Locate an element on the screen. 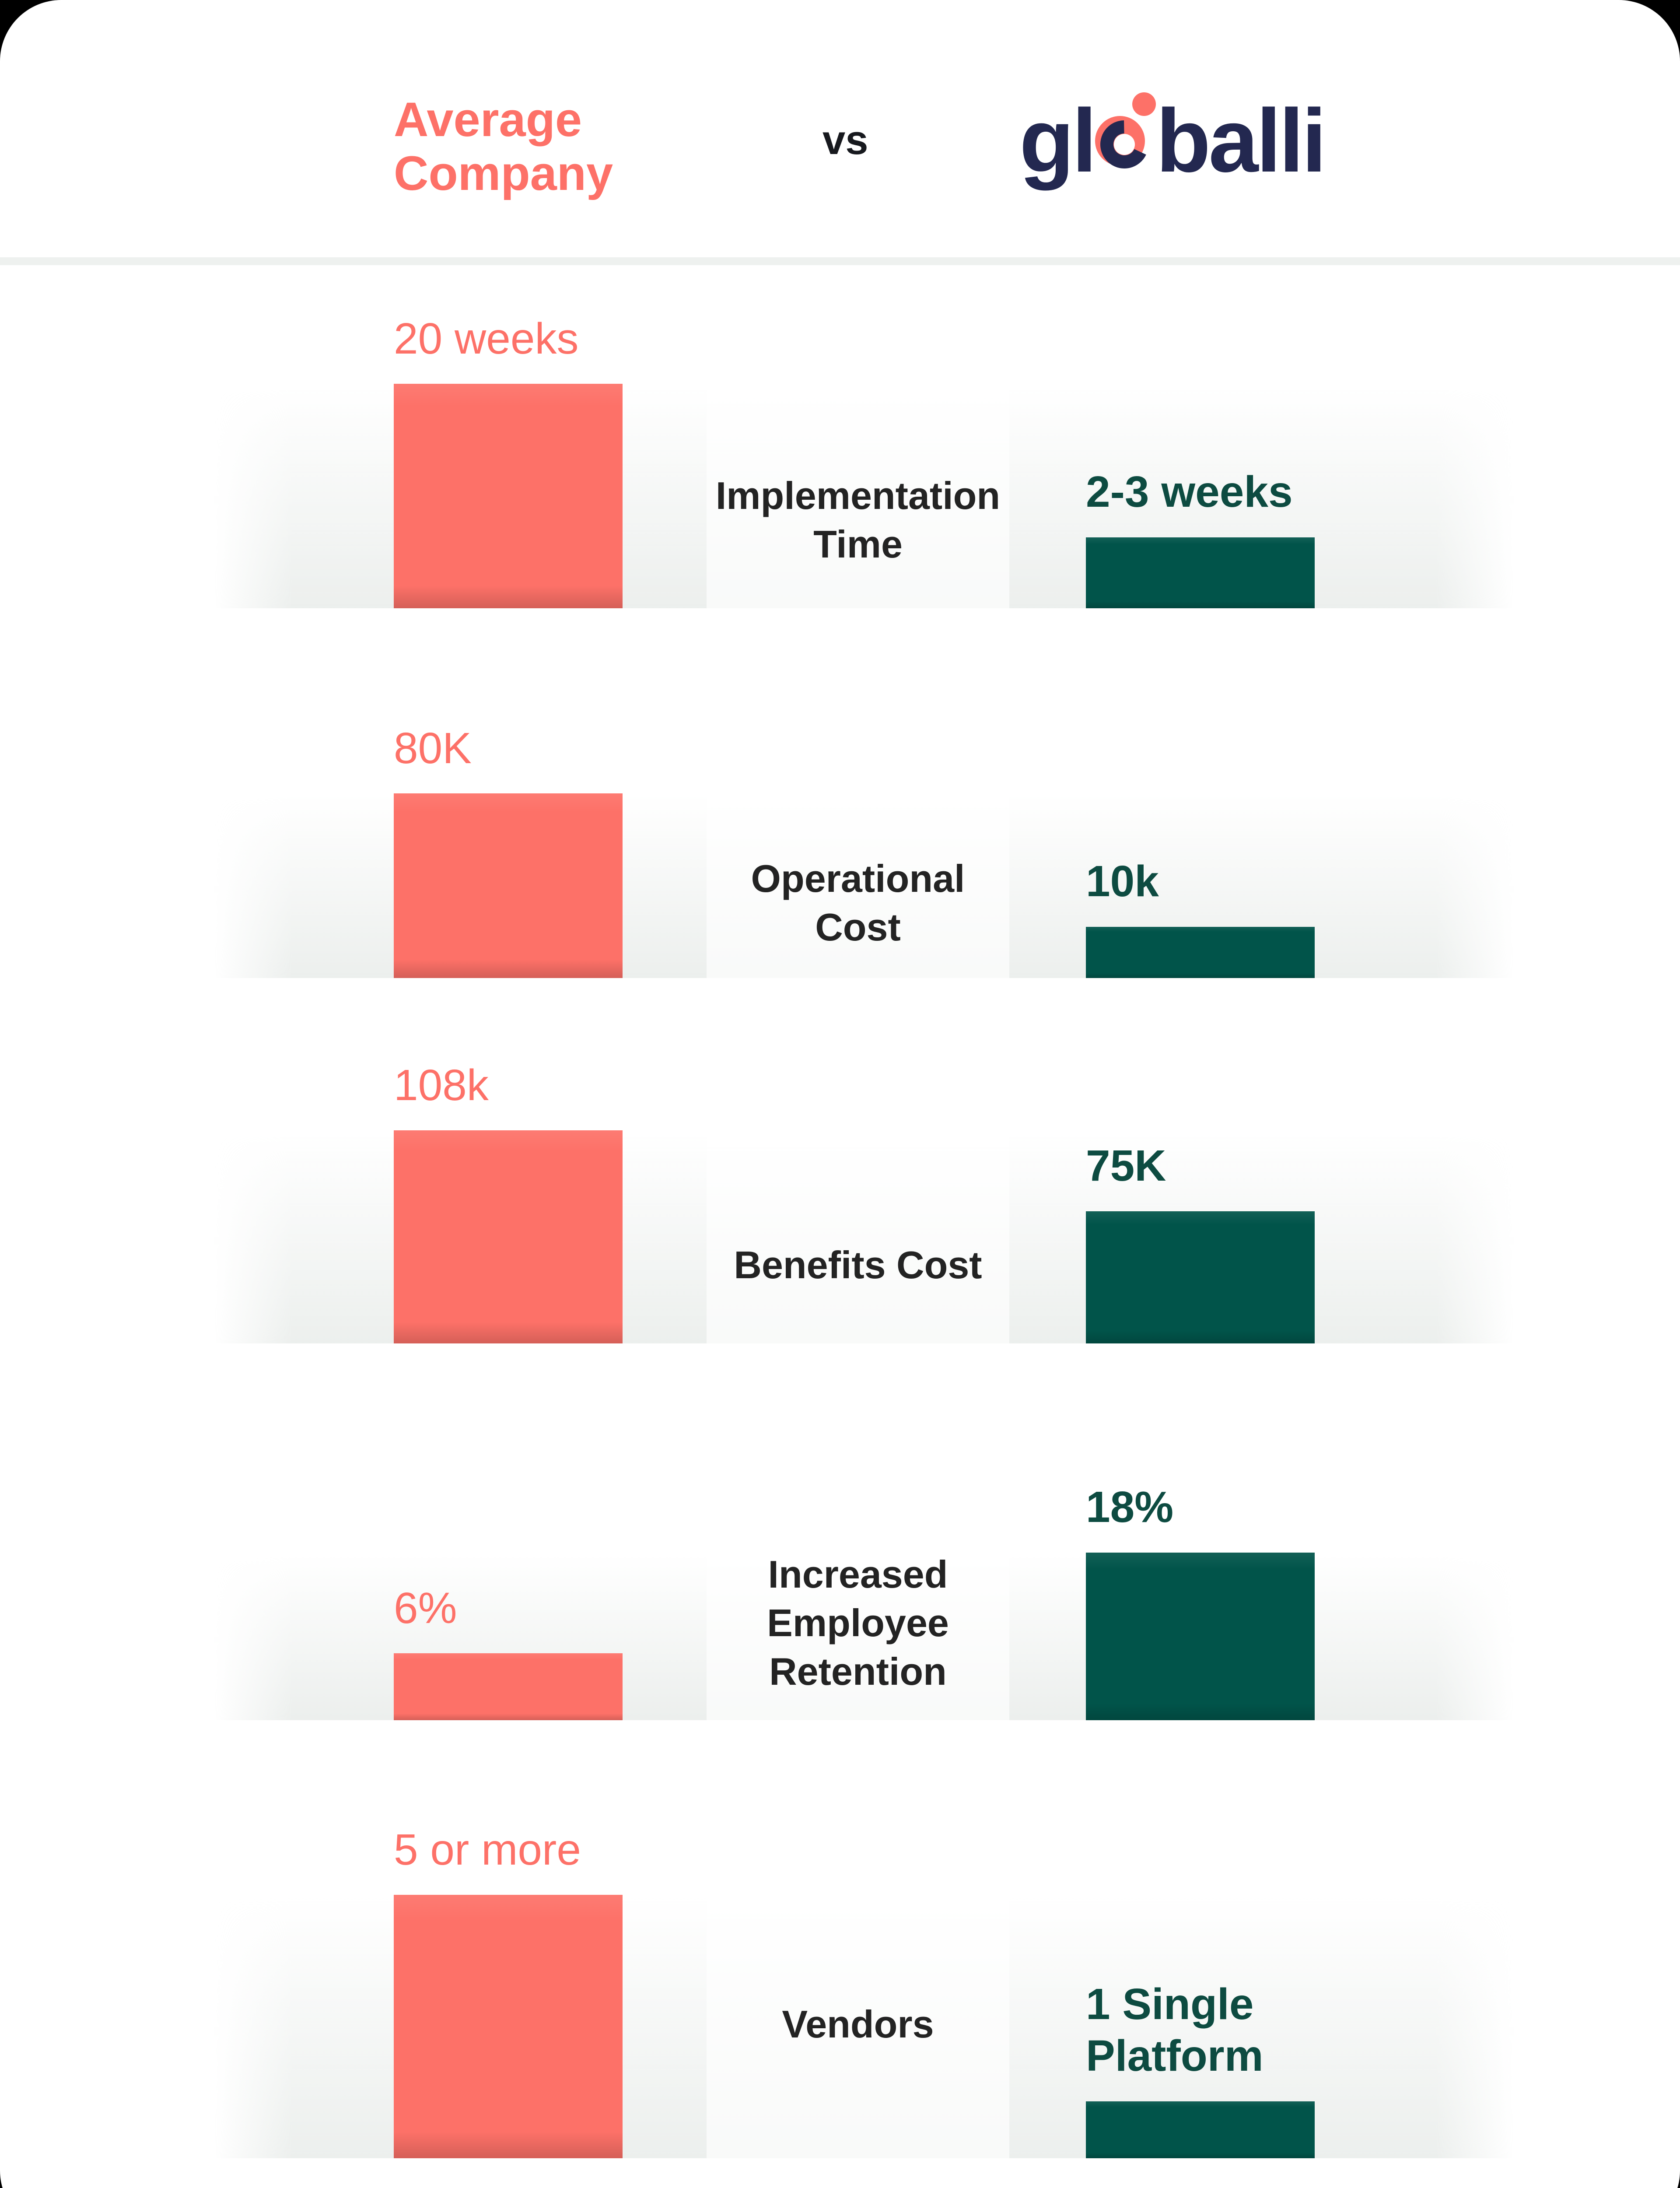 This screenshot has height=2188, width=1680. average-value-label: 20 weeks is located at coordinates (486, 338).